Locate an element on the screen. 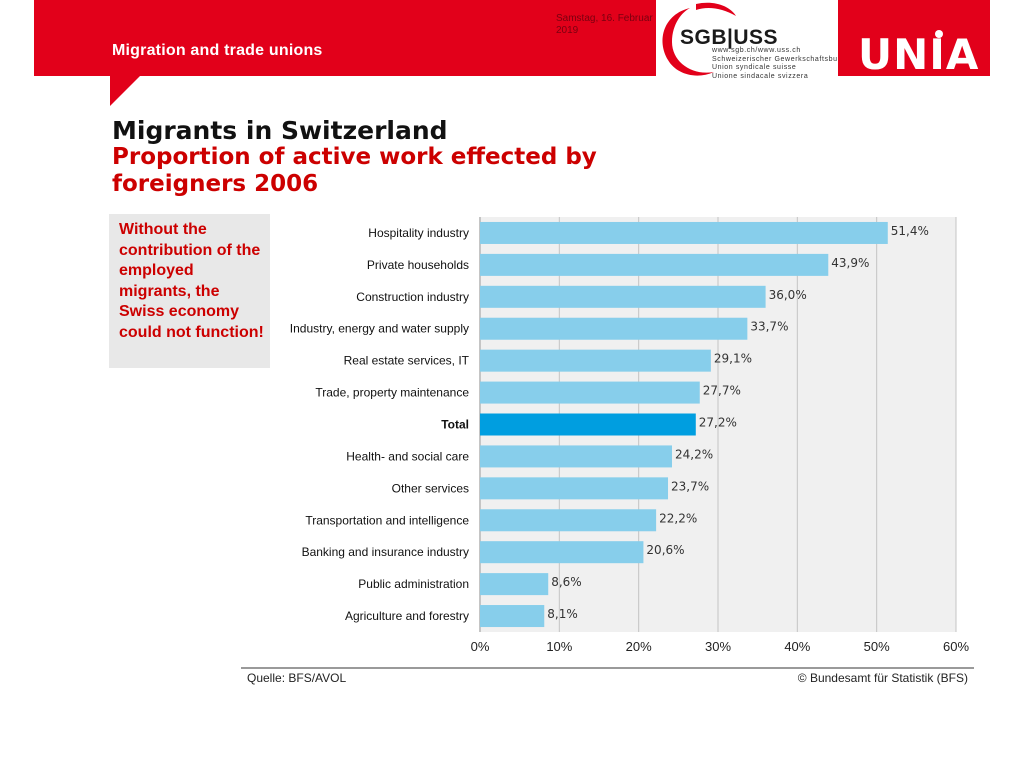 This screenshot has width=1024, height=768. callout-box is located at coordinates (189, 291).